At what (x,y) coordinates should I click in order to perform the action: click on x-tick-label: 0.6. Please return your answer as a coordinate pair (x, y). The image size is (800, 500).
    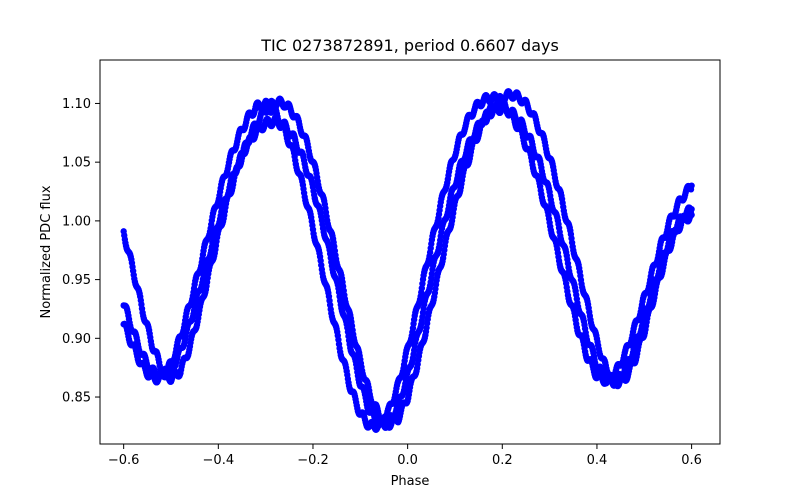
    Looking at the image, I should click on (691, 460).